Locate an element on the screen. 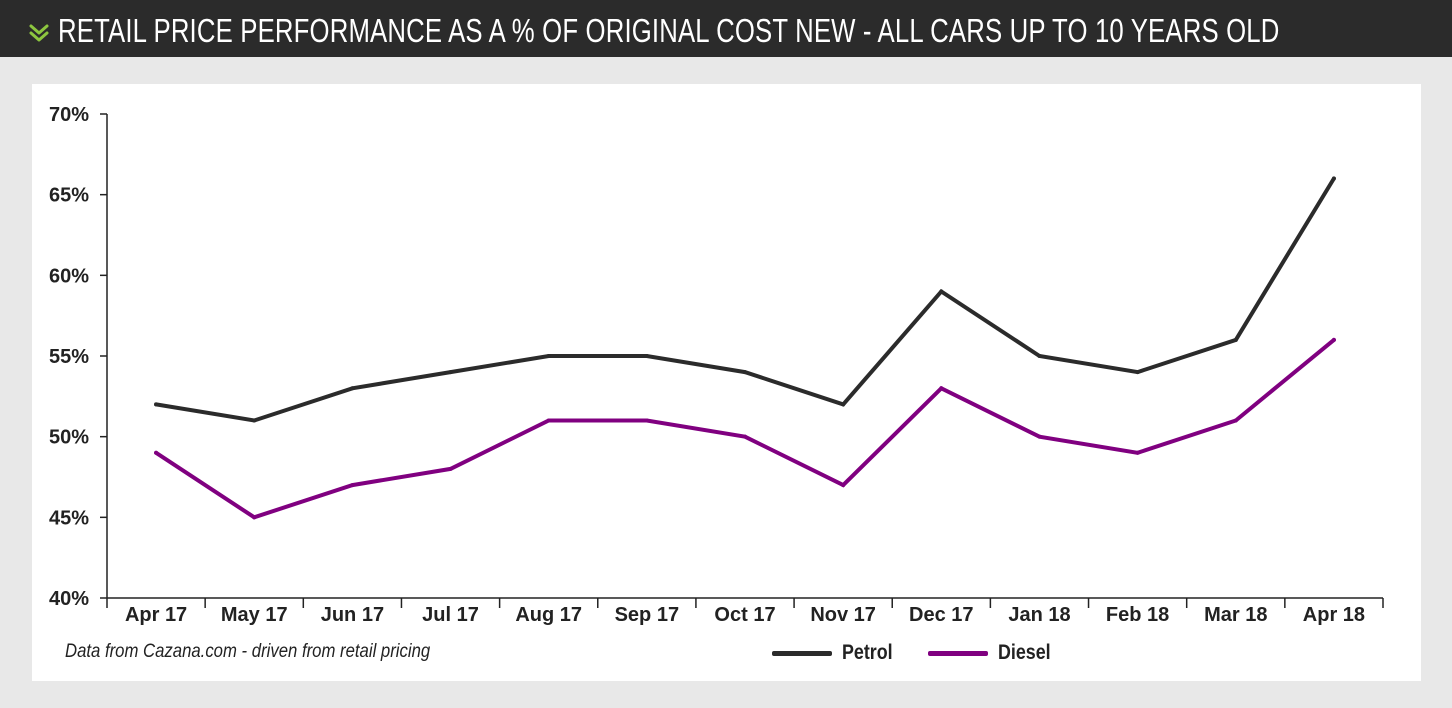 The image size is (1452, 708). x-tick-label: Feb 18 is located at coordinates (1137, 615).